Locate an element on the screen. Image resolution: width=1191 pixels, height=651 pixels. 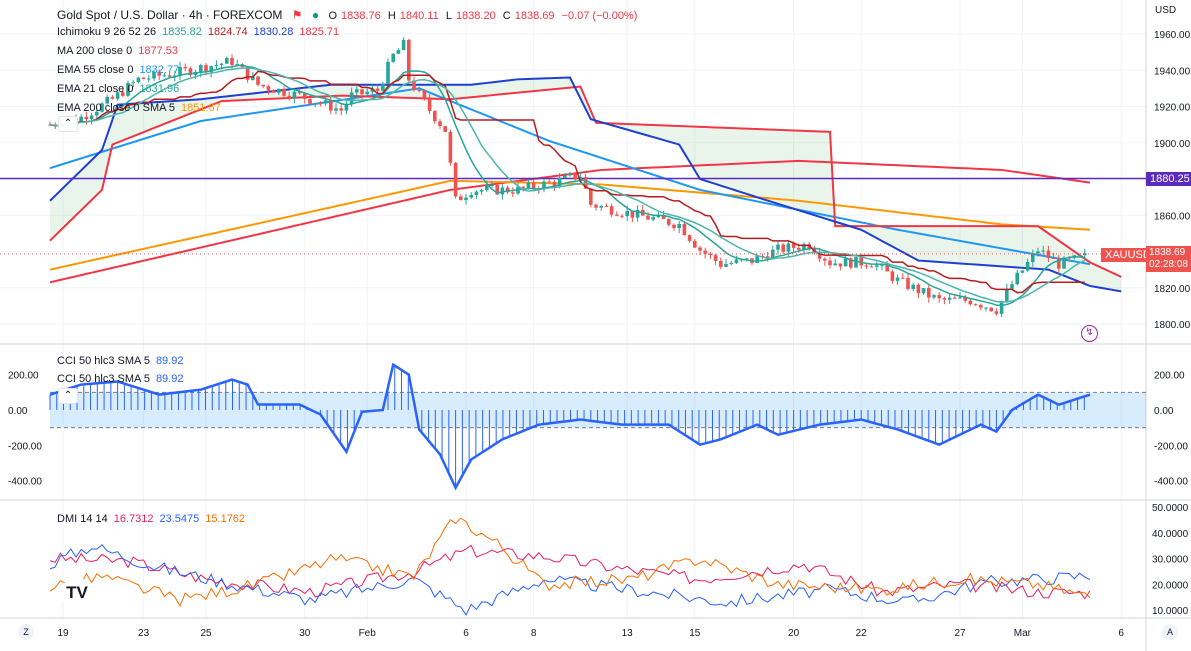
time-axis-label: 6 is located at coordinates (466, 633).